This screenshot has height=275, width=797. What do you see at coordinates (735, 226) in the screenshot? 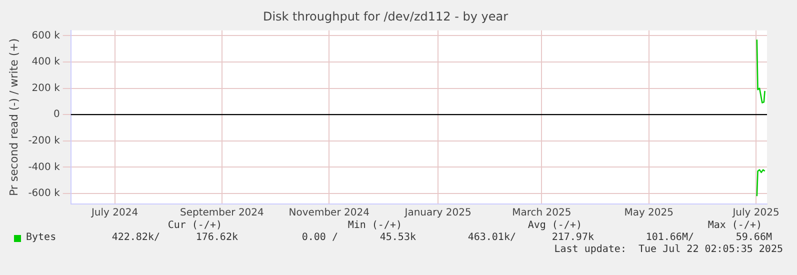
I see `text: Max (-/+)` at bounding box center [735, 226].